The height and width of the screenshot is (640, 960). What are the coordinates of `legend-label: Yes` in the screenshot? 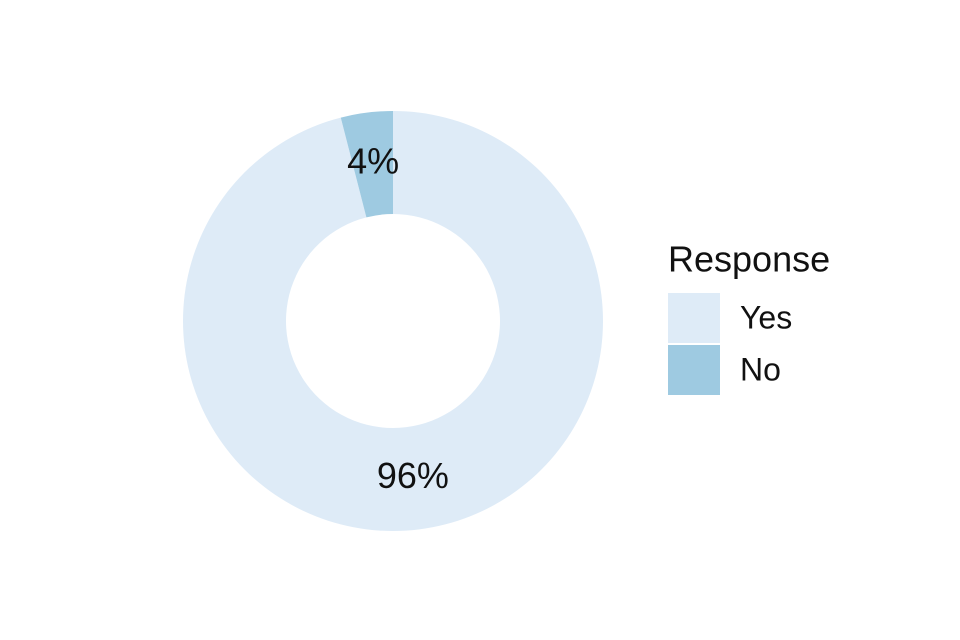 It's located at (766, 317).